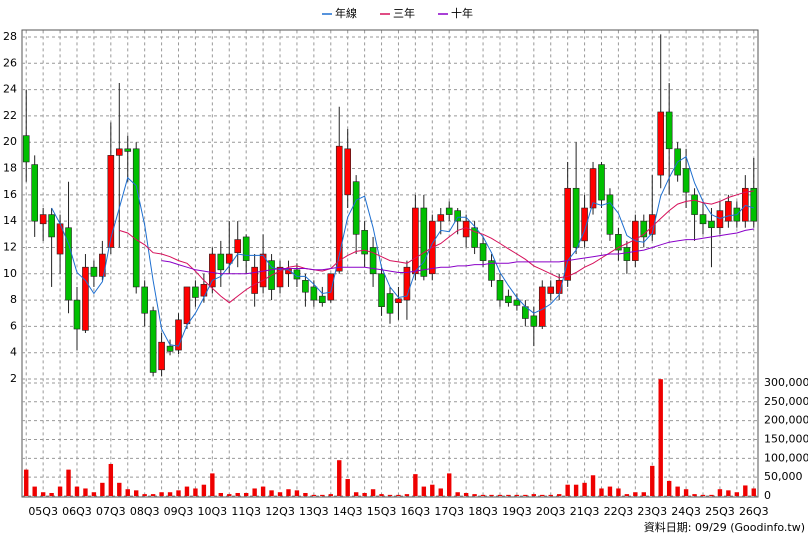  What do you see at coordinates (13, 325) in the screenshot?
I see `y-tick-label: 6` at bounding box center [13, 325].